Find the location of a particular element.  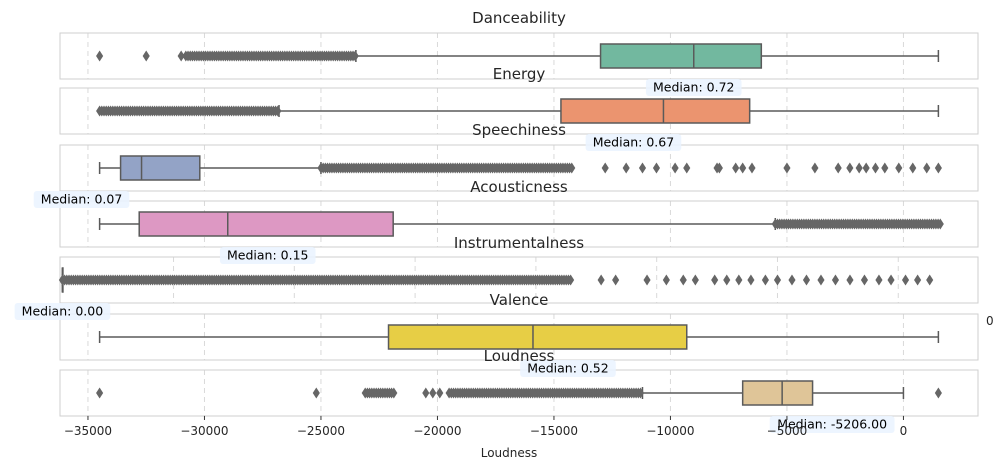

x-tick-label: −20000 is located at coordinates (437, 431).